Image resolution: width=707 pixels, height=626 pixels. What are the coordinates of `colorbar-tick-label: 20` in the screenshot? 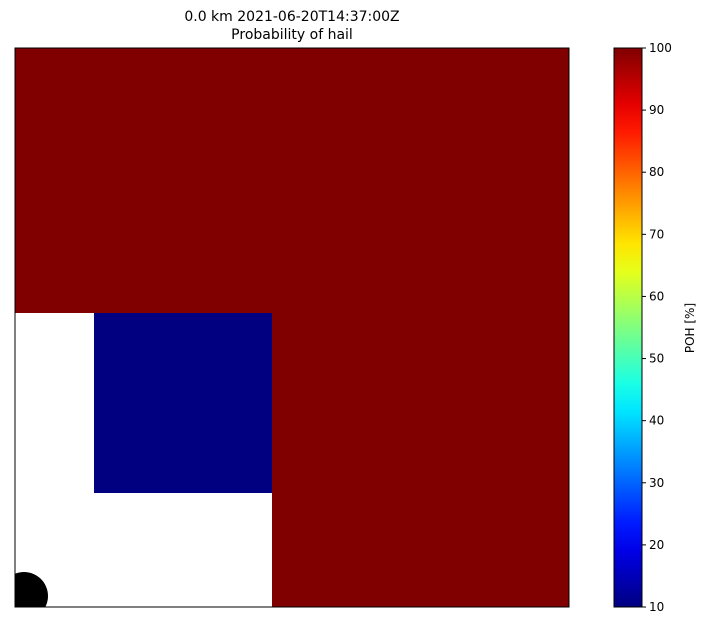 It's located at (656, 545).